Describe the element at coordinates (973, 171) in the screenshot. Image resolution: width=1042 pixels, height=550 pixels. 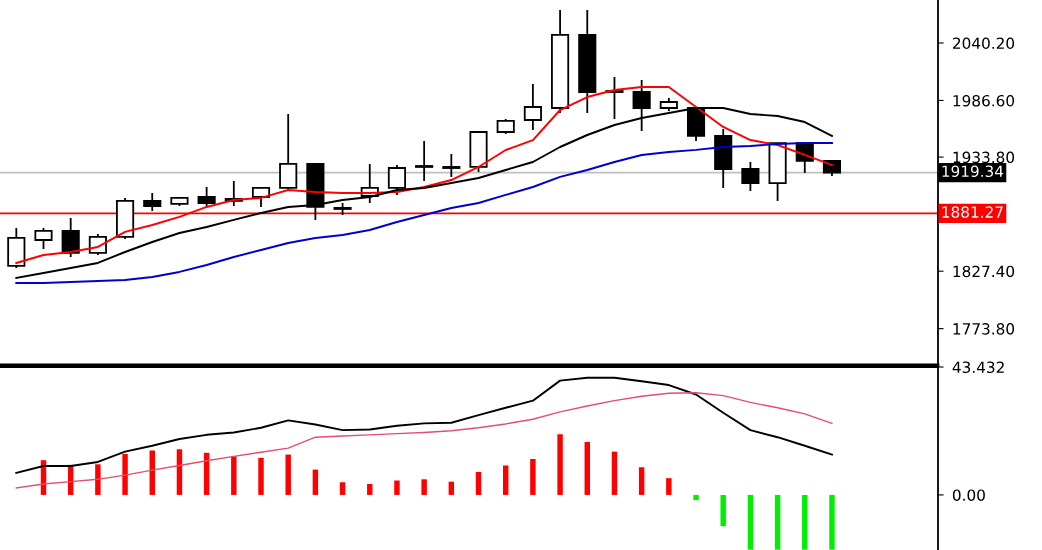
I see `ref-line-label: 1919.34` at that location.